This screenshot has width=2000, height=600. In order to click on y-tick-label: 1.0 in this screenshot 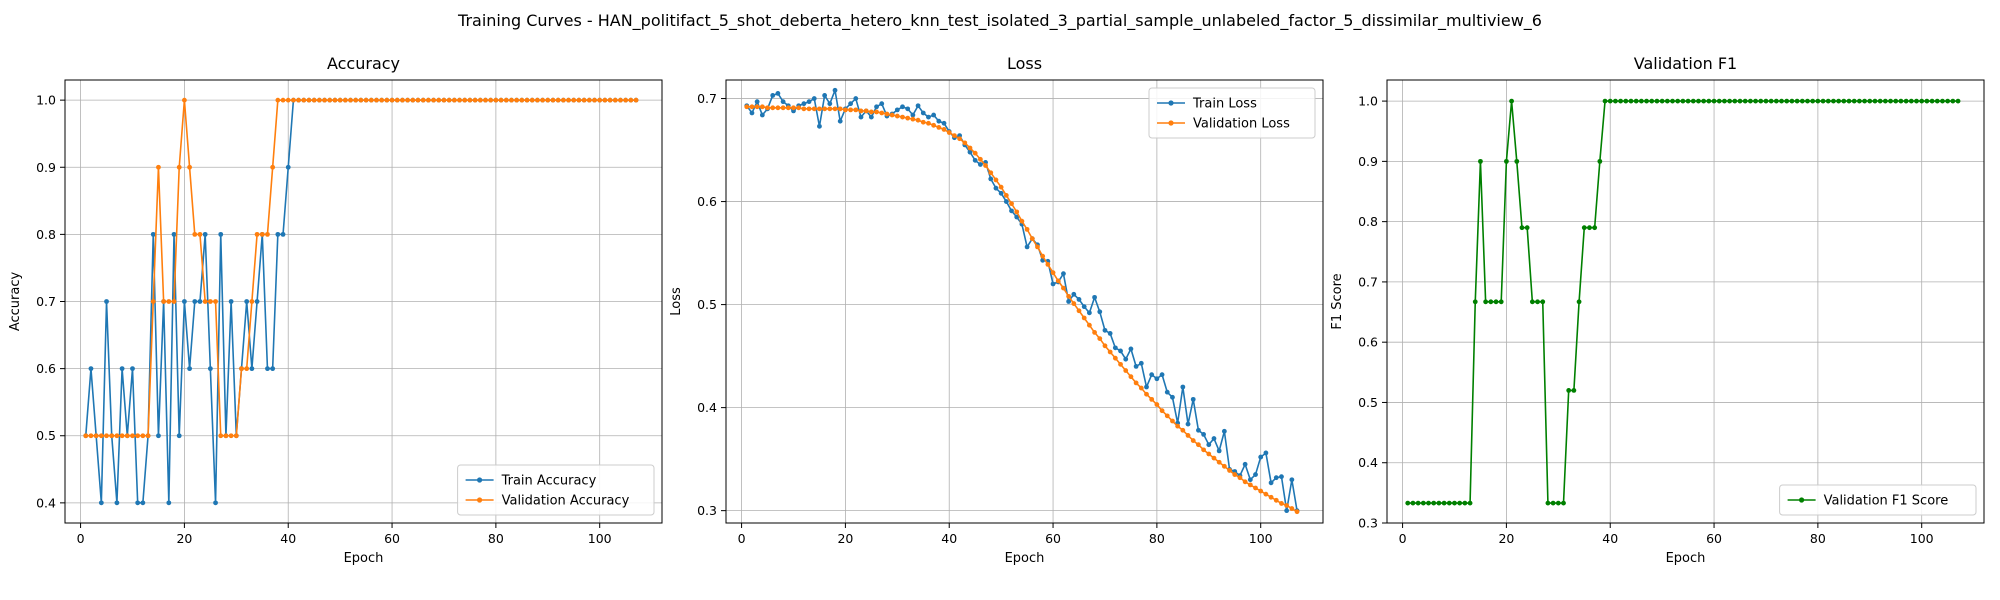, I will do `click(1368, 101)`.